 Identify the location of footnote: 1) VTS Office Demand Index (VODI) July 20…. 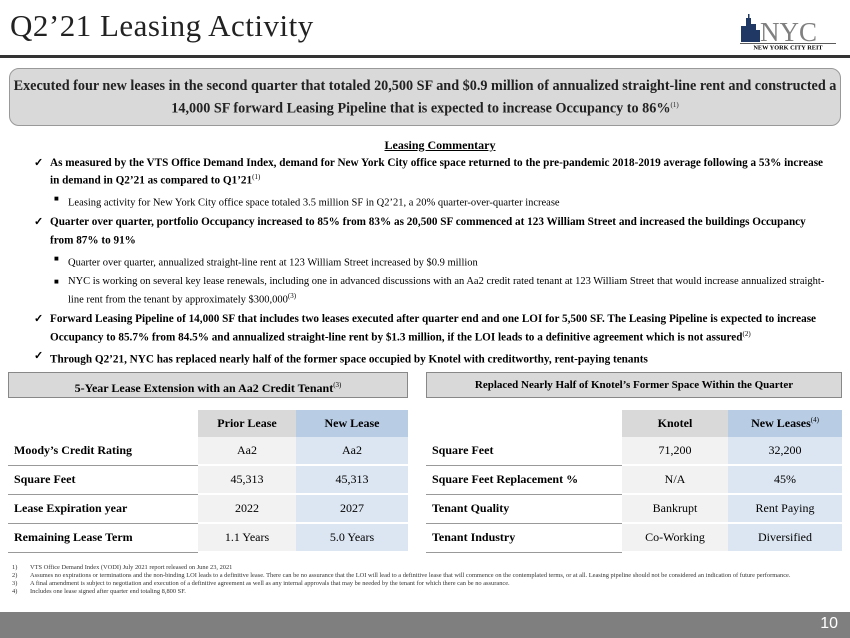
(422, 568).